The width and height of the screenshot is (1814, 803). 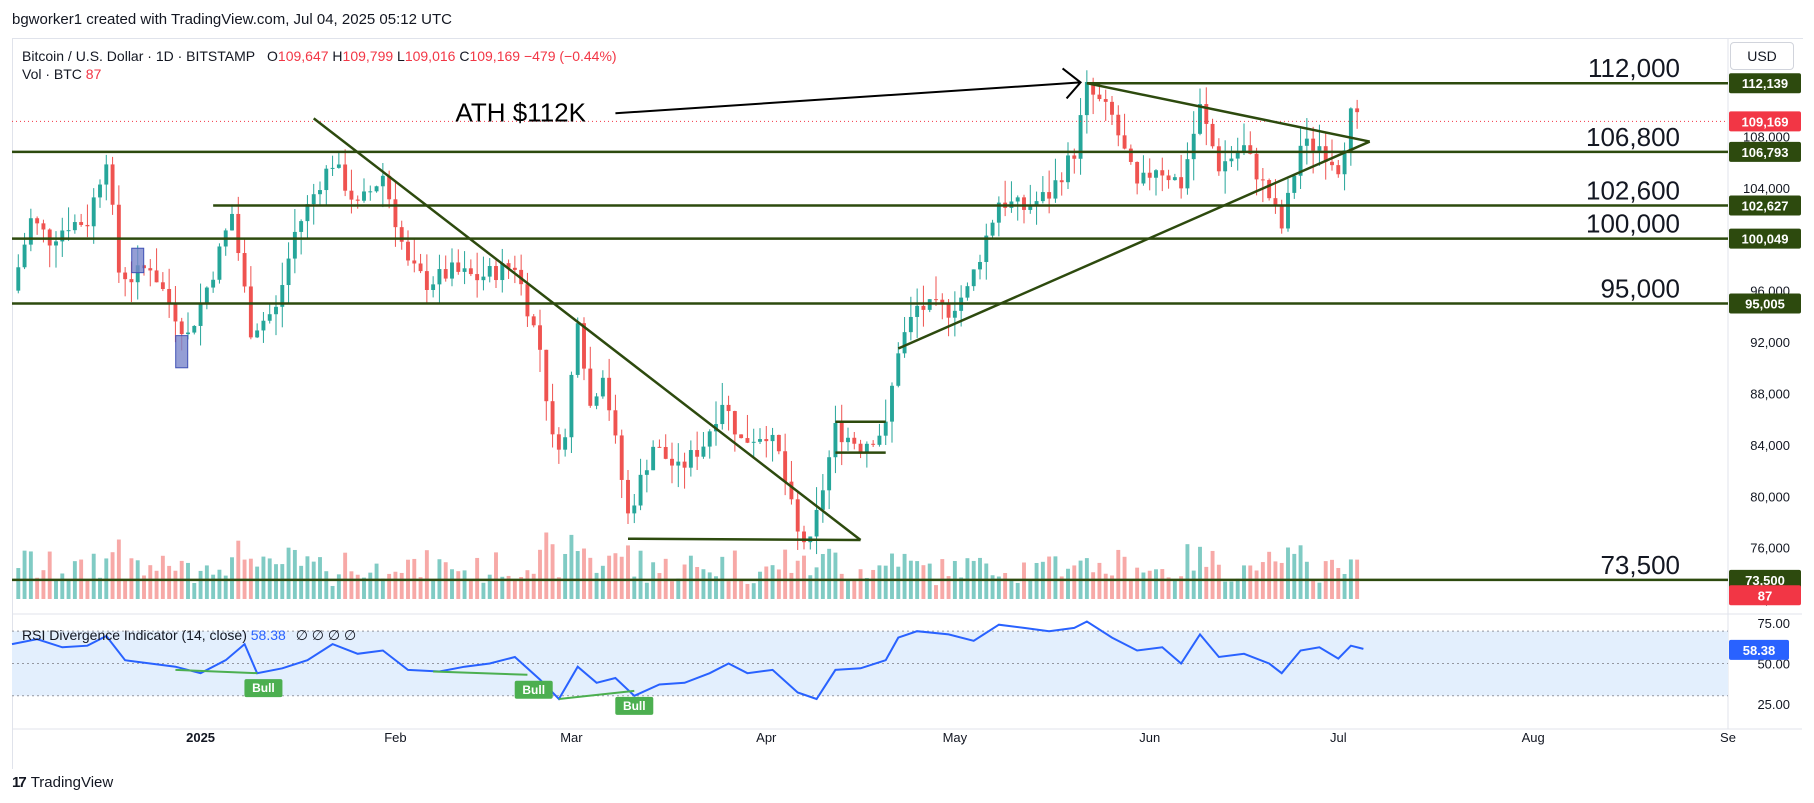 I want to click on high-label: H, so click(x=337, y=56).